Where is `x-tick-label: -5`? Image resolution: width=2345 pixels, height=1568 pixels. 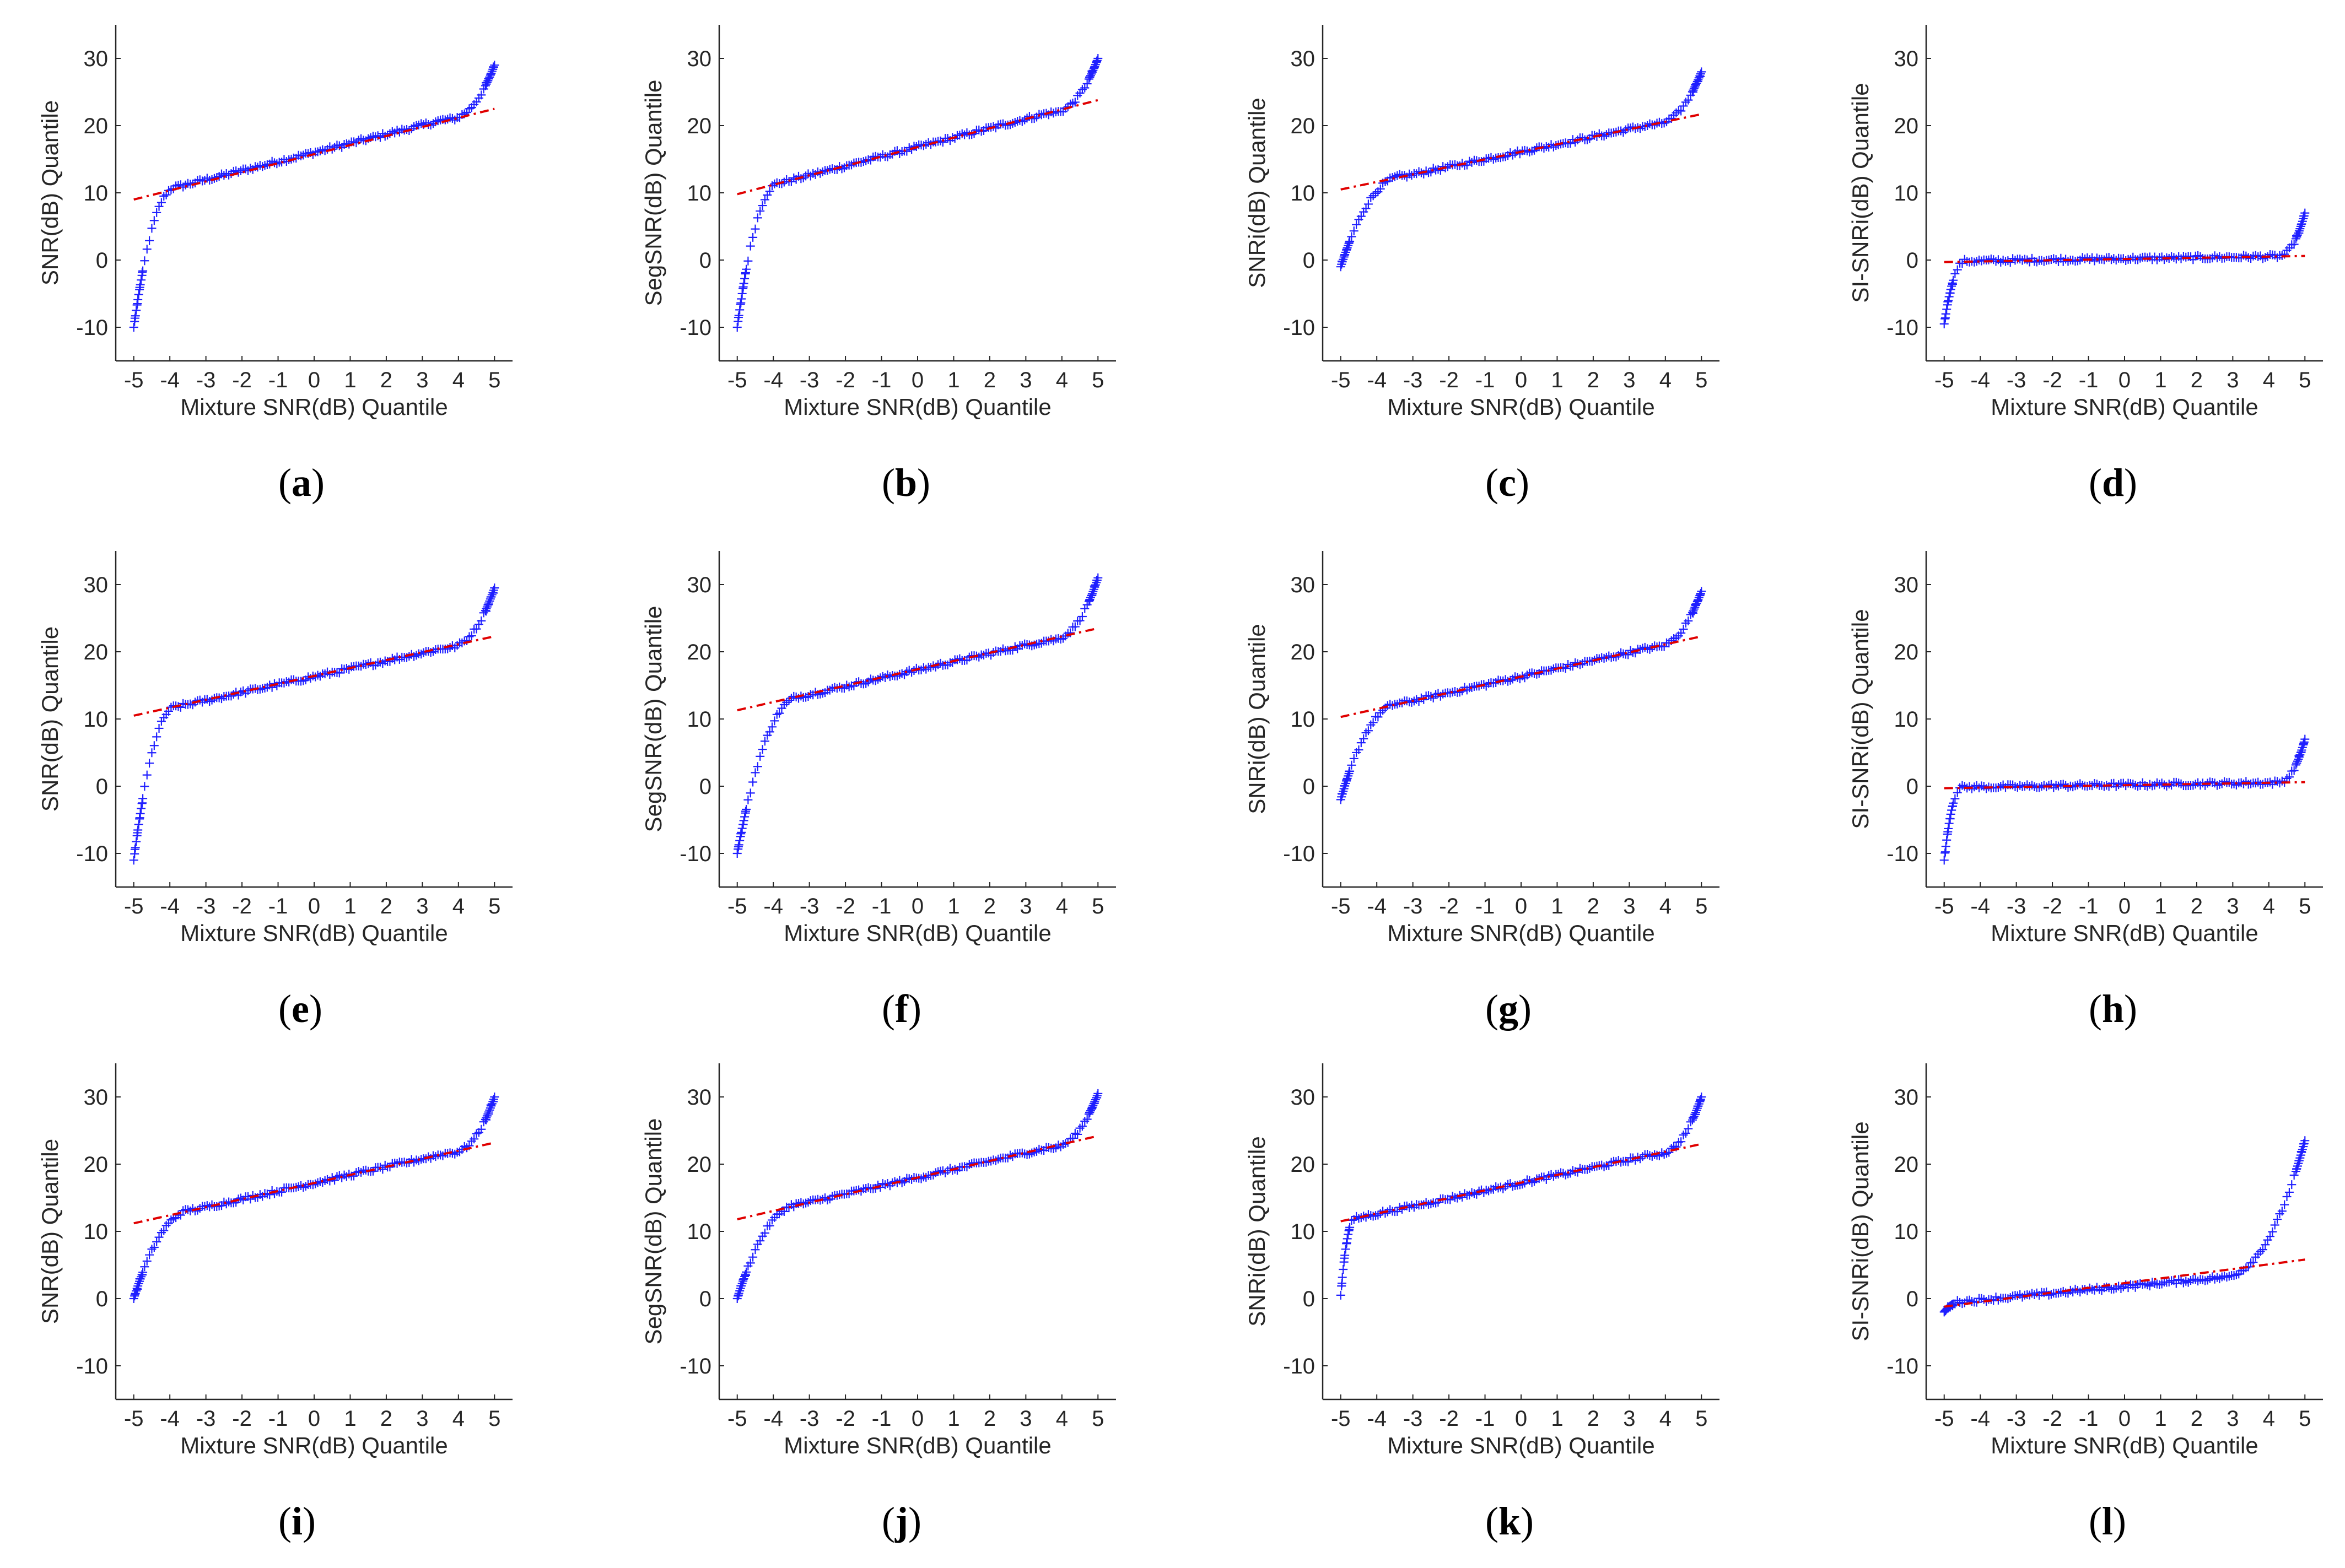
x-tick-label: -5 is located at coordinates (134, 906).